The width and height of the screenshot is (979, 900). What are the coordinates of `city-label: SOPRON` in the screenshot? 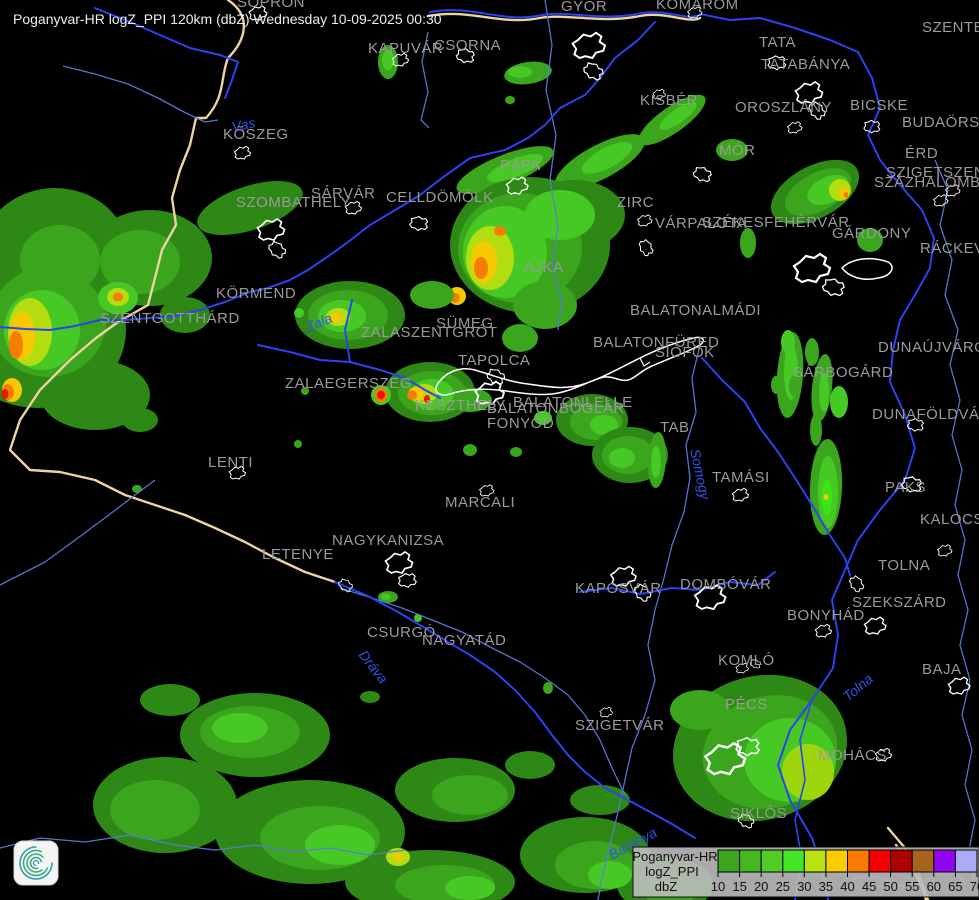 It's located at (271, 5).